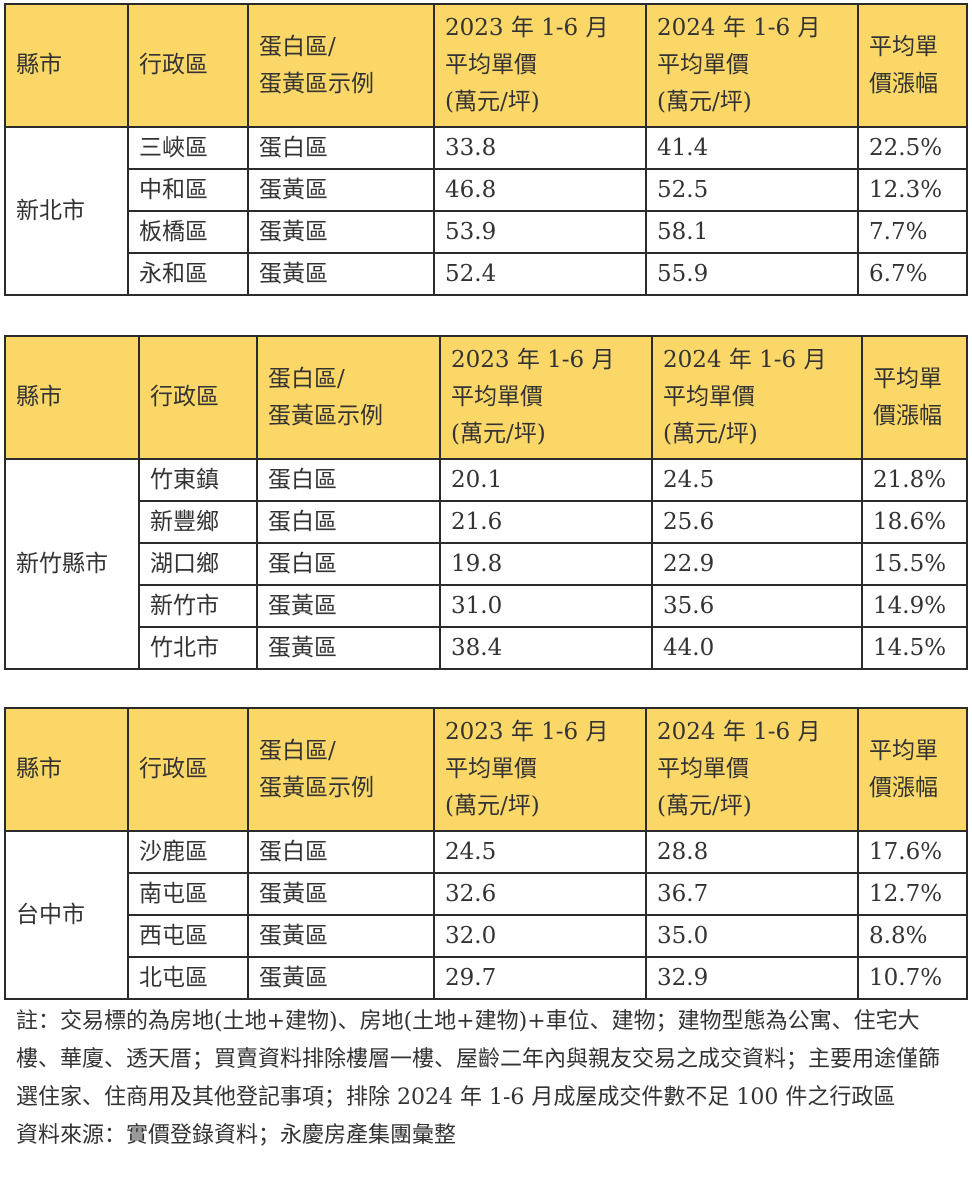 The image size is (972, 1200). What do you see at coordinates (540, 894) in the screenshot?
I see `price-2023-cell: 32.6` at bounding box center [540, 894].